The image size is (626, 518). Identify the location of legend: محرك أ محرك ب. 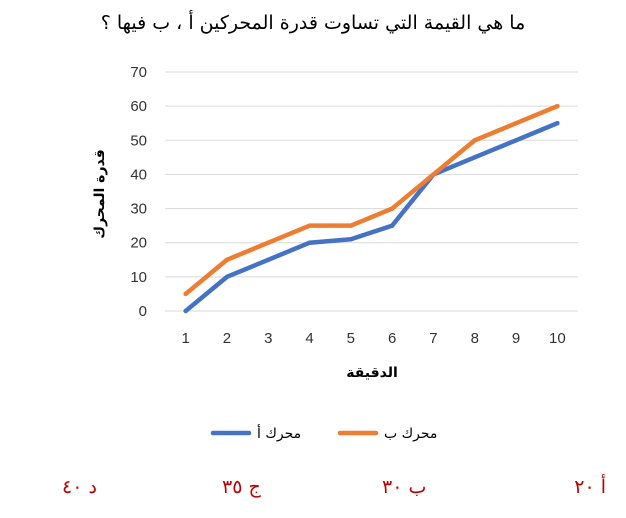
(323, 433).